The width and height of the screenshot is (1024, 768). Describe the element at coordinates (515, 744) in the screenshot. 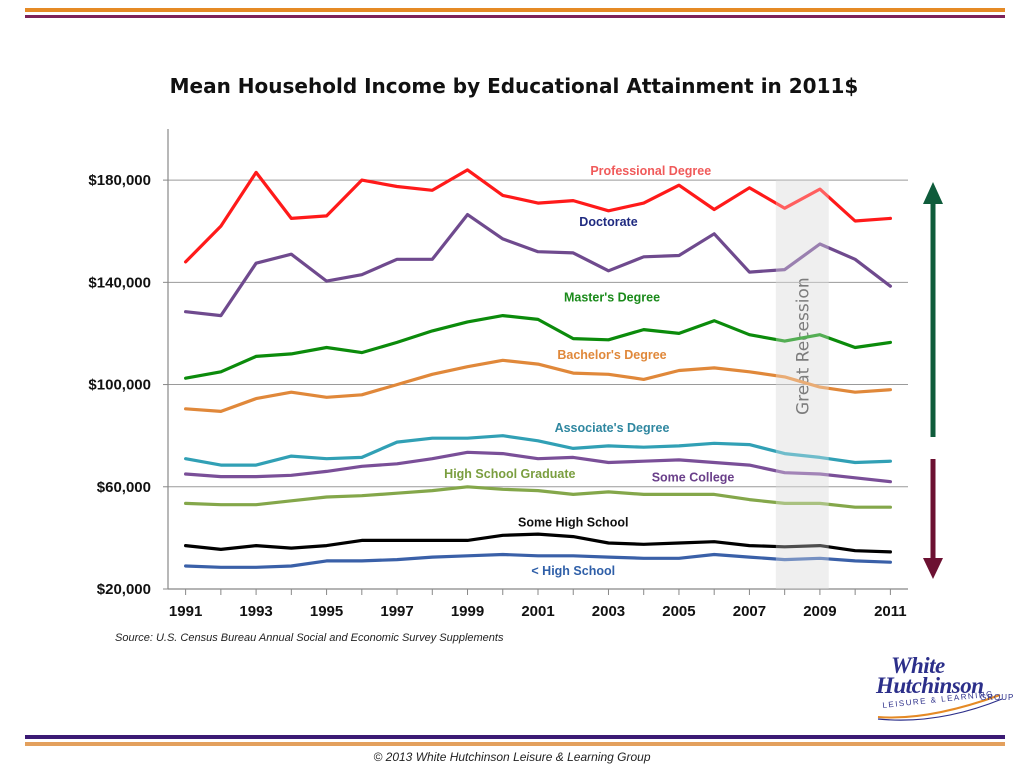

I see `bottom-orange-rule` at that location.